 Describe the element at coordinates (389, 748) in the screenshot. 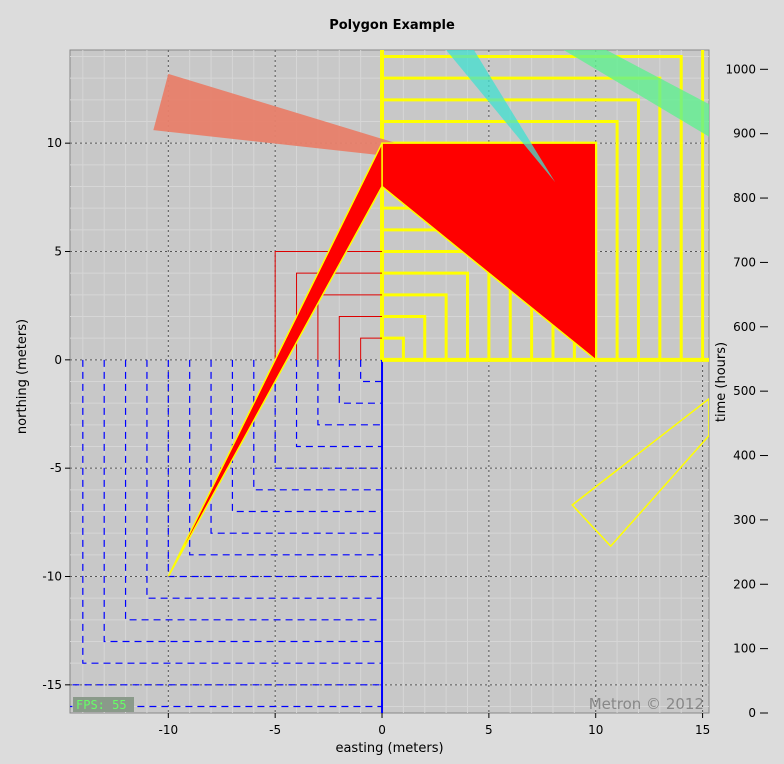

I see `x-axis-label: easting (meters)` at that location.